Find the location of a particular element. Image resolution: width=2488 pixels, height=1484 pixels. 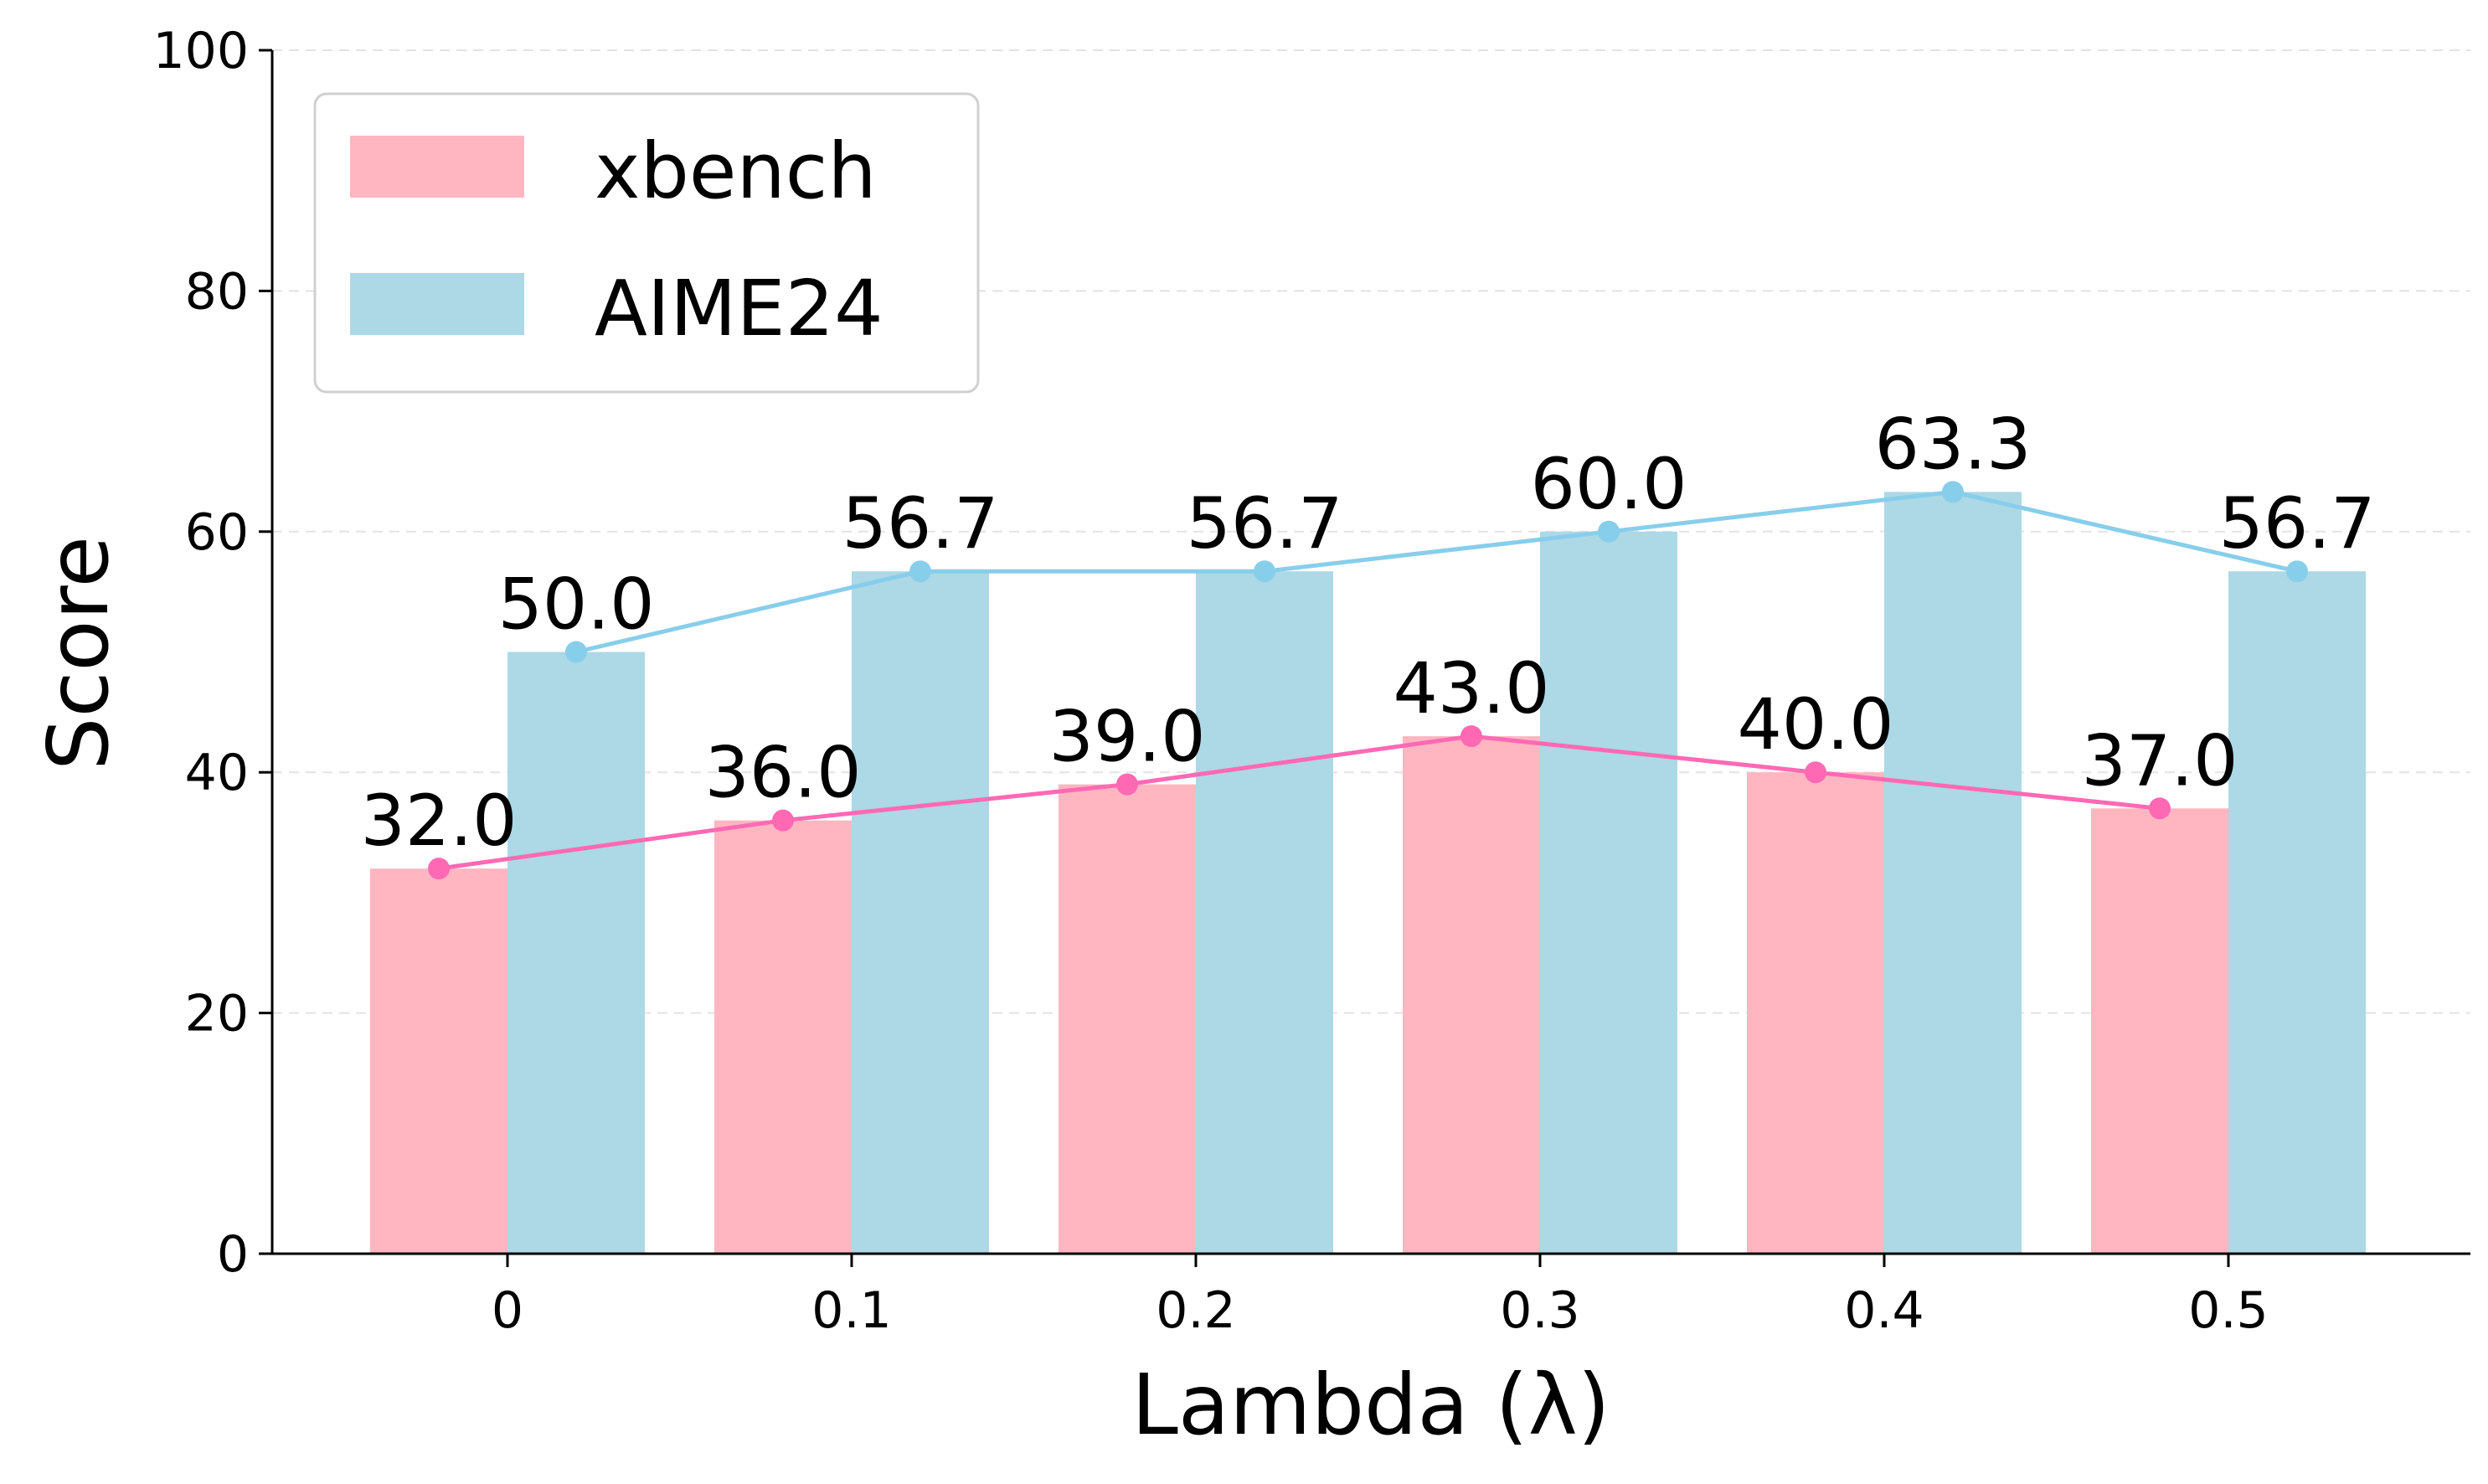

y-tick-label: 80 is located at coordinates (217, 291).